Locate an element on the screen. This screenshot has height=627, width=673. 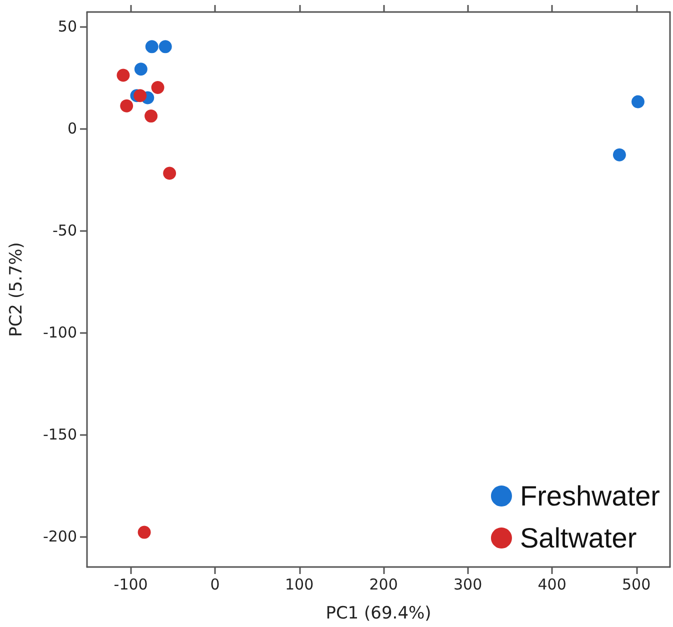
x-tick-label: -100 is located at coordinates (131, 585).